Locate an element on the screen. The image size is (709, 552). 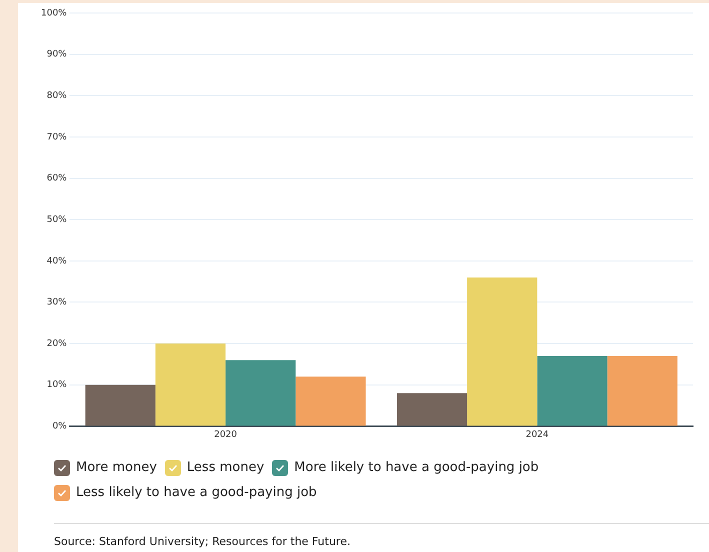
legend-label: More money is located at coordinates (116, 468).